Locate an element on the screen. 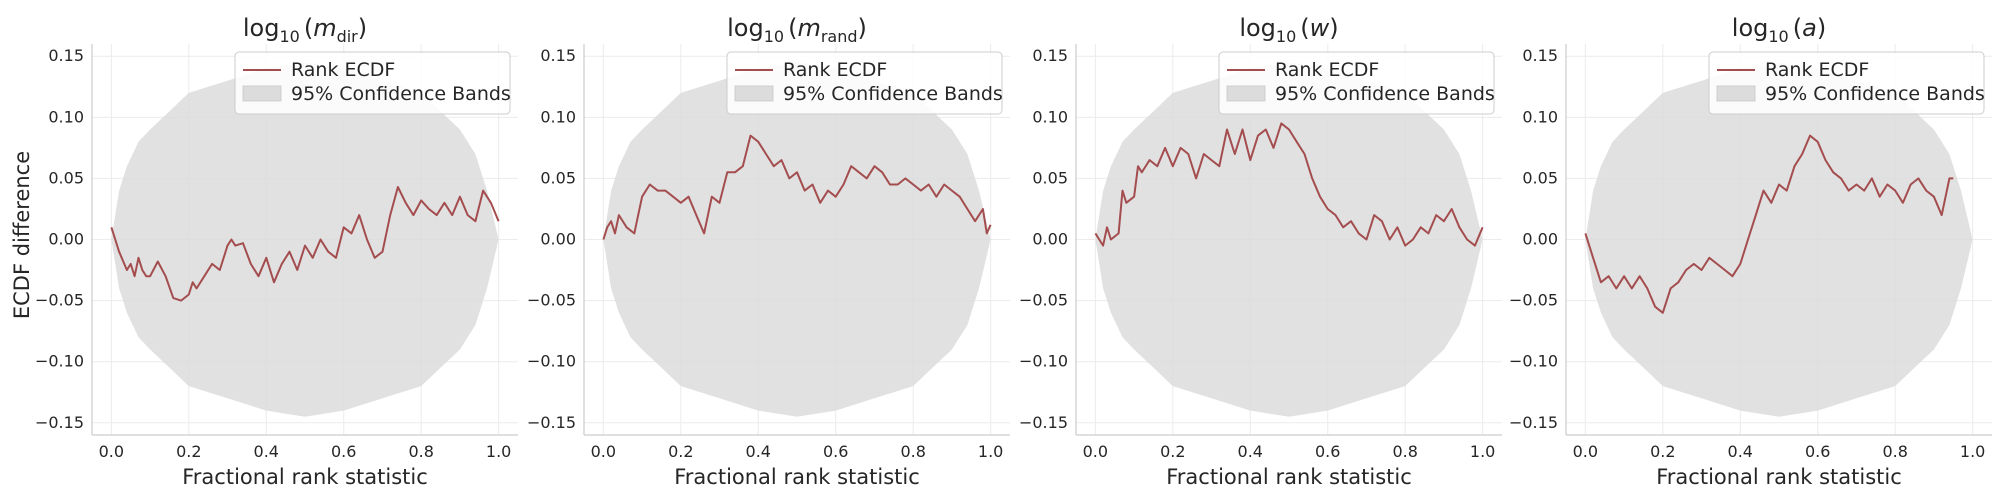  shared-y-axis-label: ECDF difference is located at coordinates (22, 235).